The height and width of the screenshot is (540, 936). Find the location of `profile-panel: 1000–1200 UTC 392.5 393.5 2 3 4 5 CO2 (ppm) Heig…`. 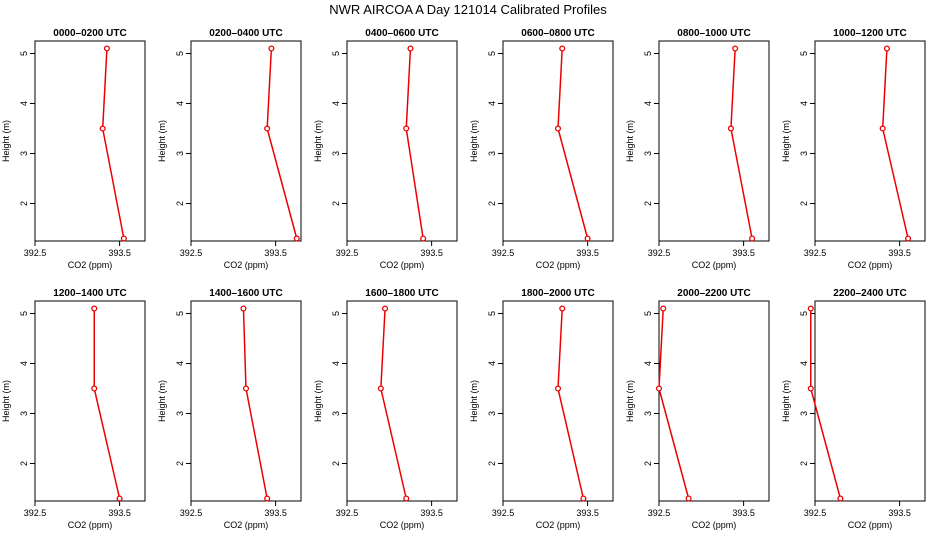

profile-panel: 1000–1200 UTC 392.5 393.5 2 3 4 5 CO2 (ppm) Heig… is located at coordinates (853, 149).